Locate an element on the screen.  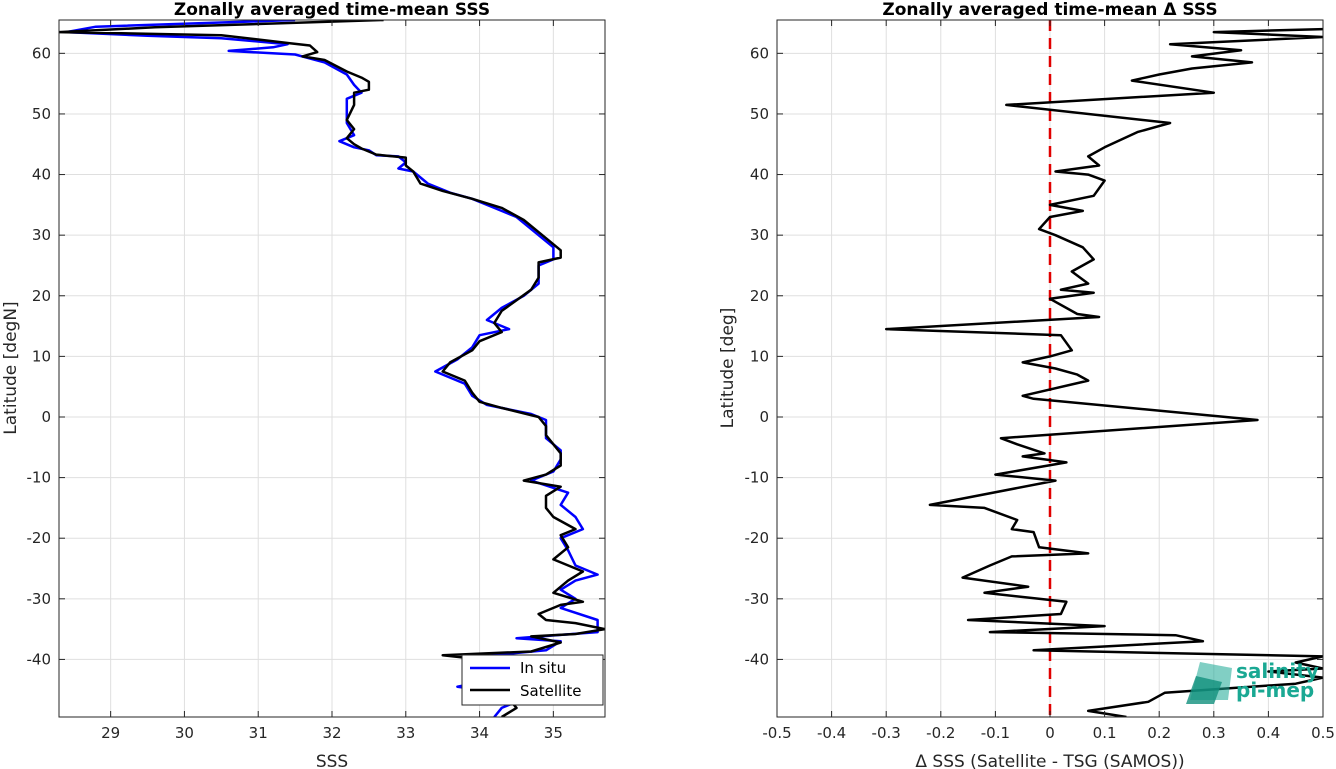
x-tick-label: 35 is located at coordinates (553, 733).